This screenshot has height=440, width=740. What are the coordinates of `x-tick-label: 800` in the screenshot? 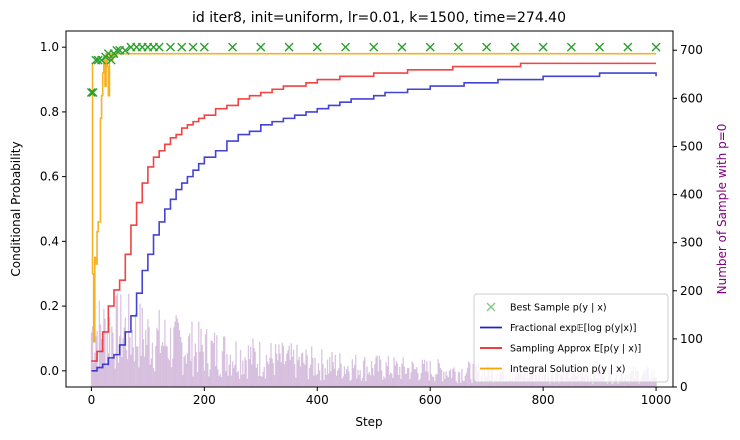 It's located at (543, 400).